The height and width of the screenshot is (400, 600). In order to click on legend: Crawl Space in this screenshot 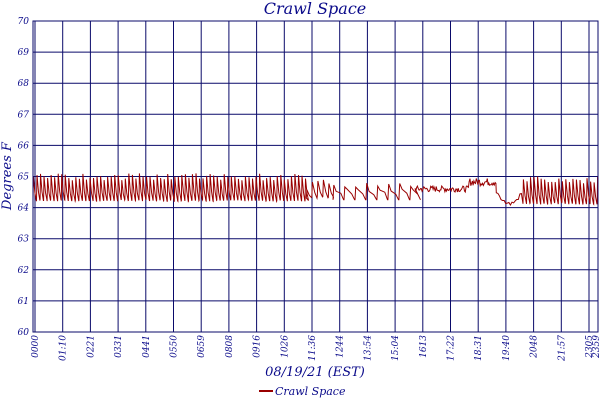, I will do `click(302, 391)`.